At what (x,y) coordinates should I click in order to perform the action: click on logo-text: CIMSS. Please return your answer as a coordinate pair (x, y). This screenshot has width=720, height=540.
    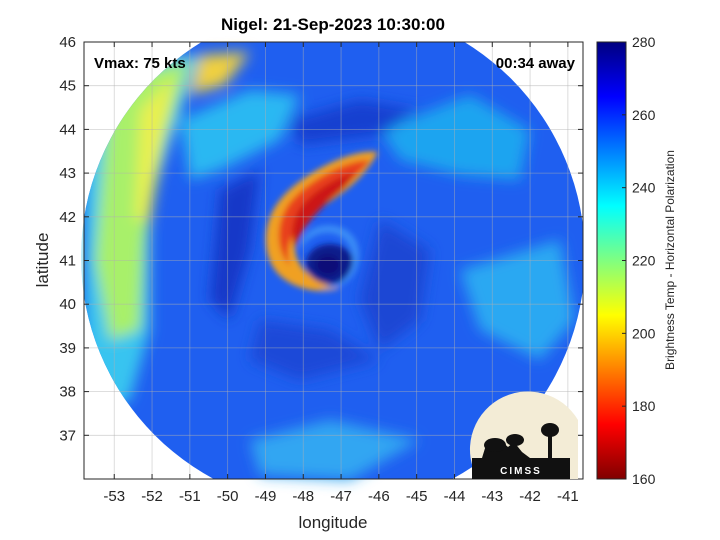
    Looking at the image, I should click on (521, 471).